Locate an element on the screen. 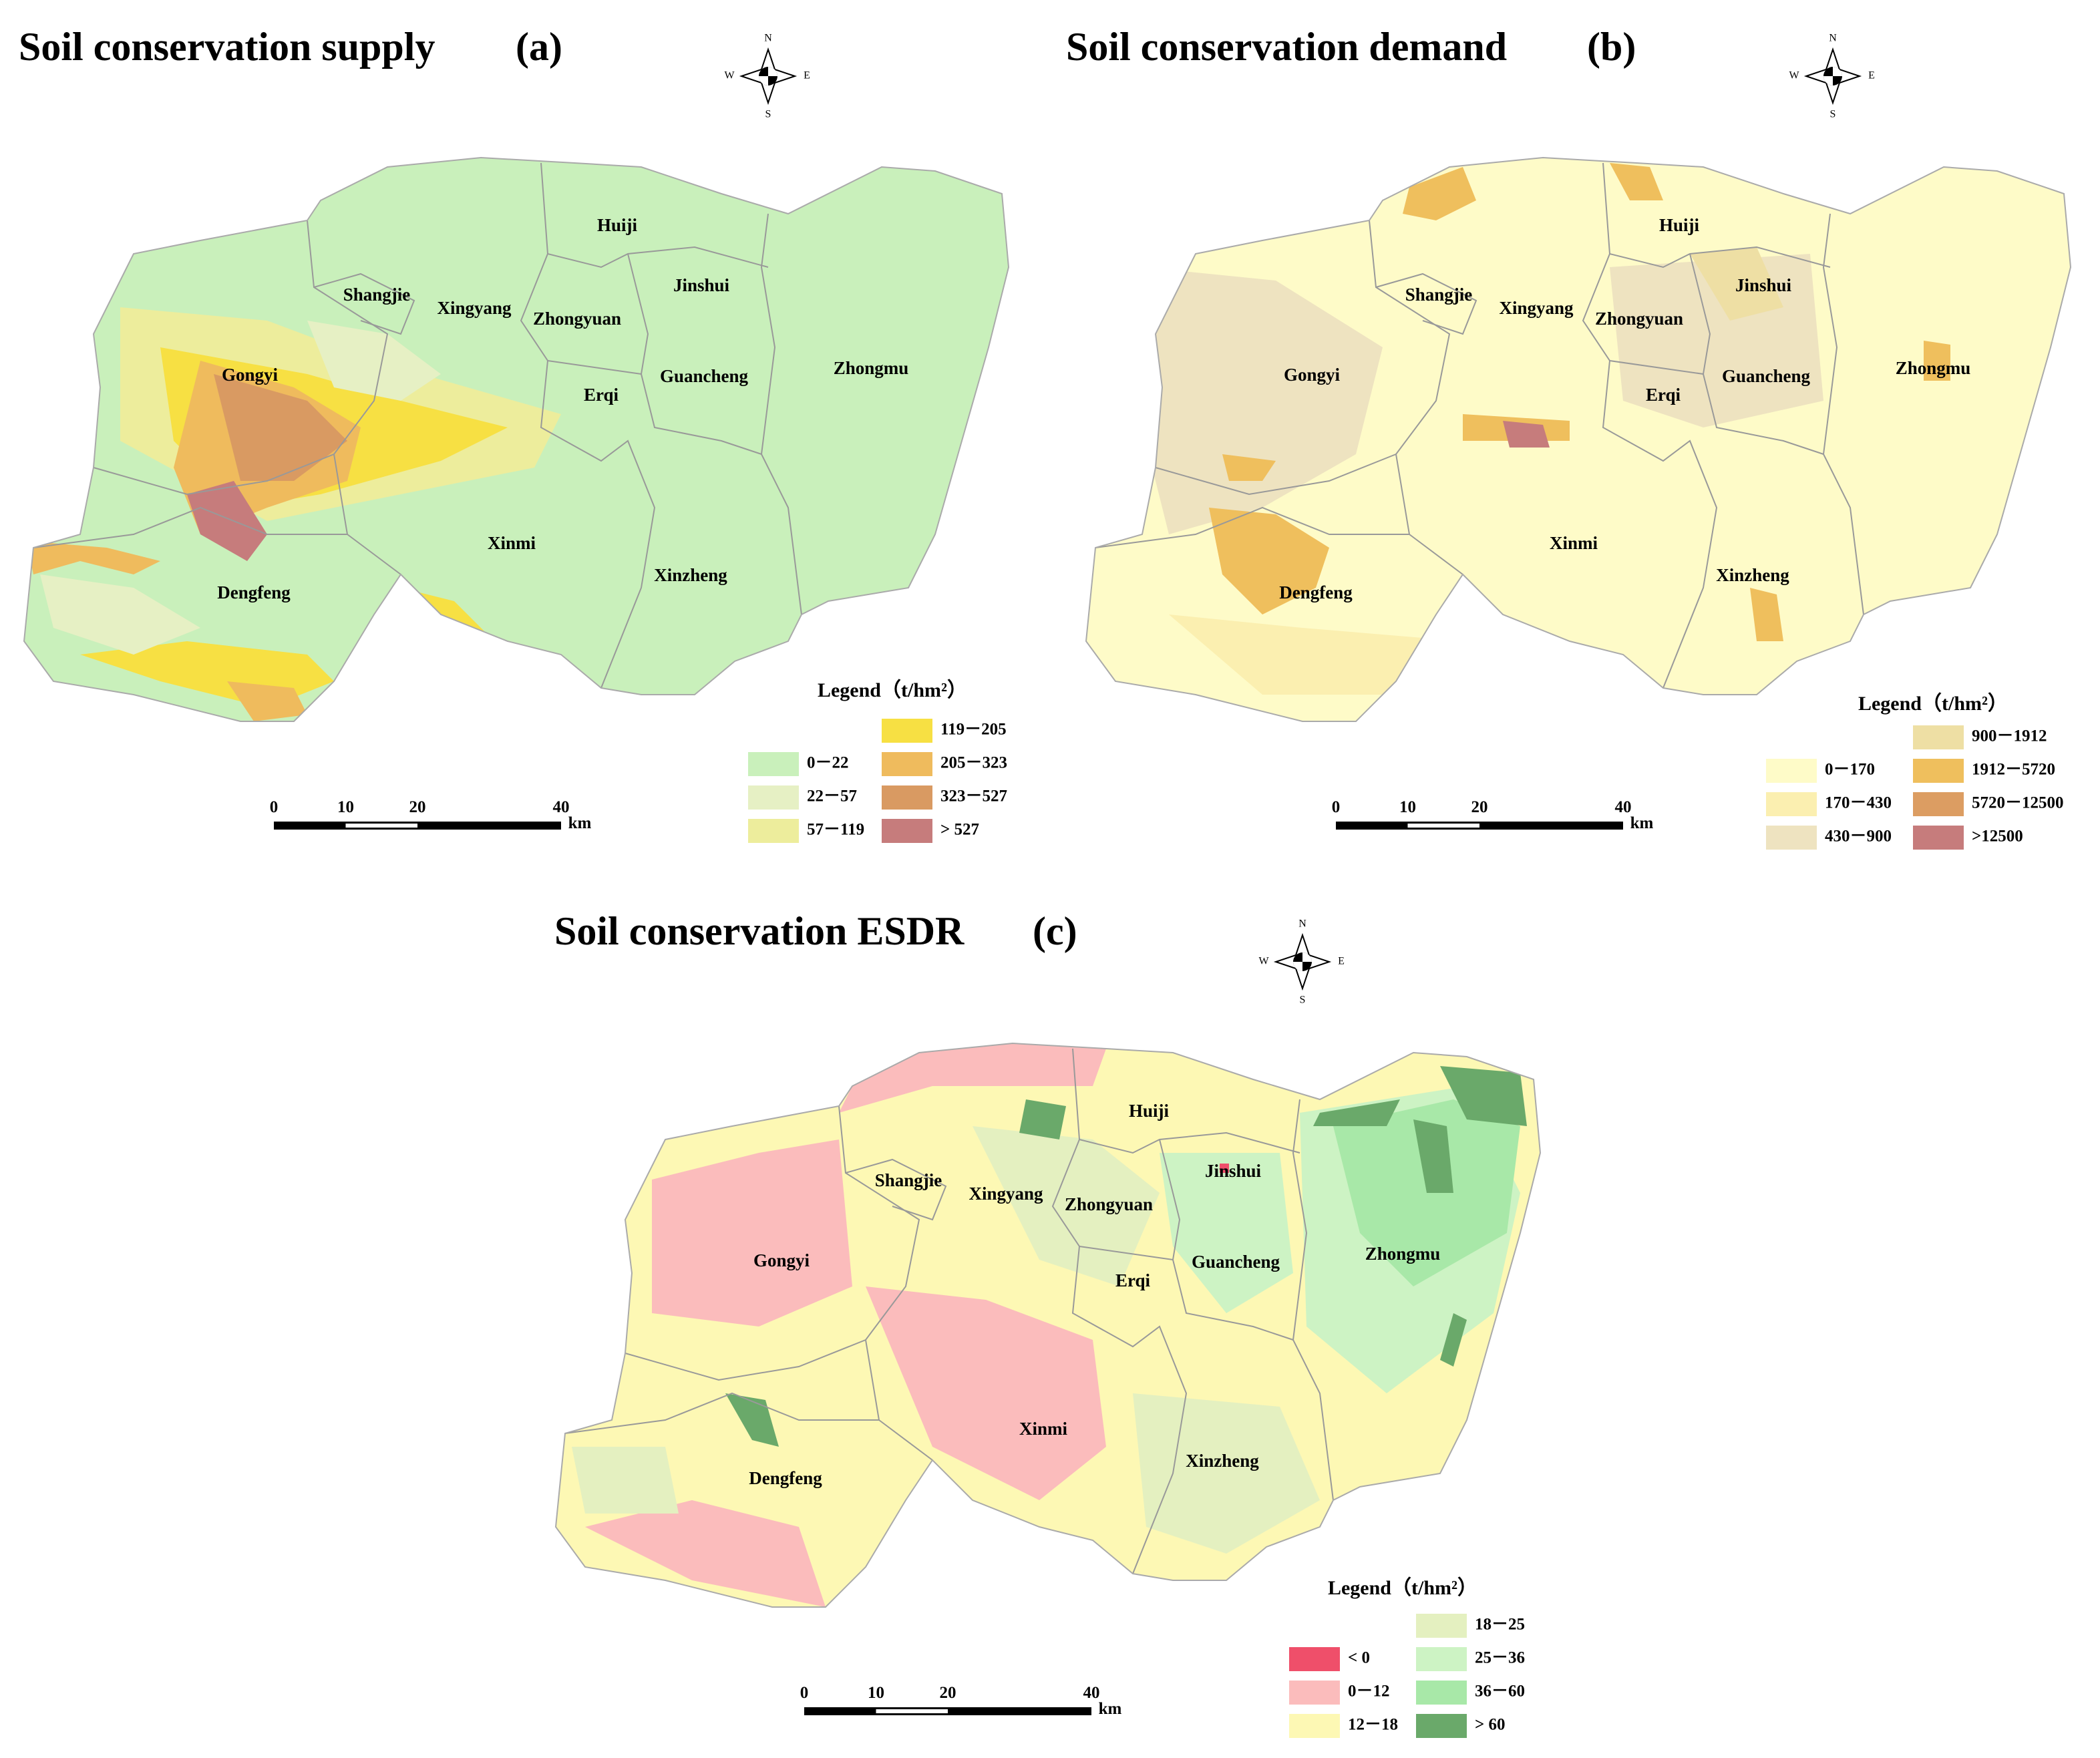 Image resolution: width=2100 pixels, height=1758 pixels. legend-label: 0－170 is located at coordinates (1850, 770).